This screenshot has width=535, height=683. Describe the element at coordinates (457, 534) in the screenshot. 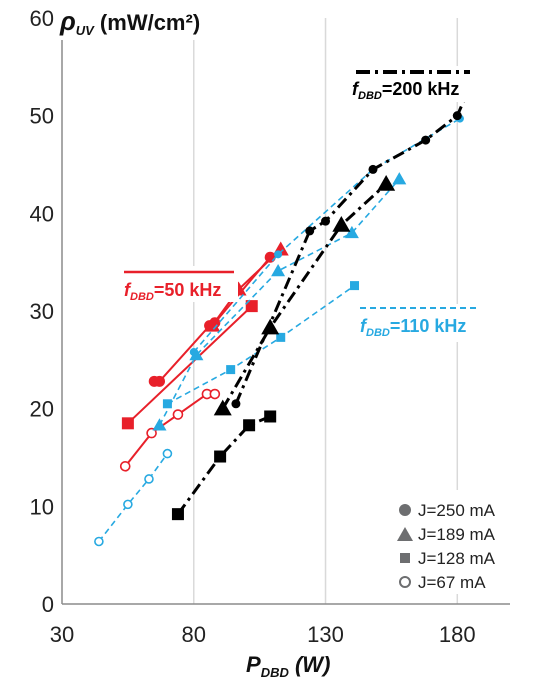

I see `legend-label-189: J=189 mA` at that location.